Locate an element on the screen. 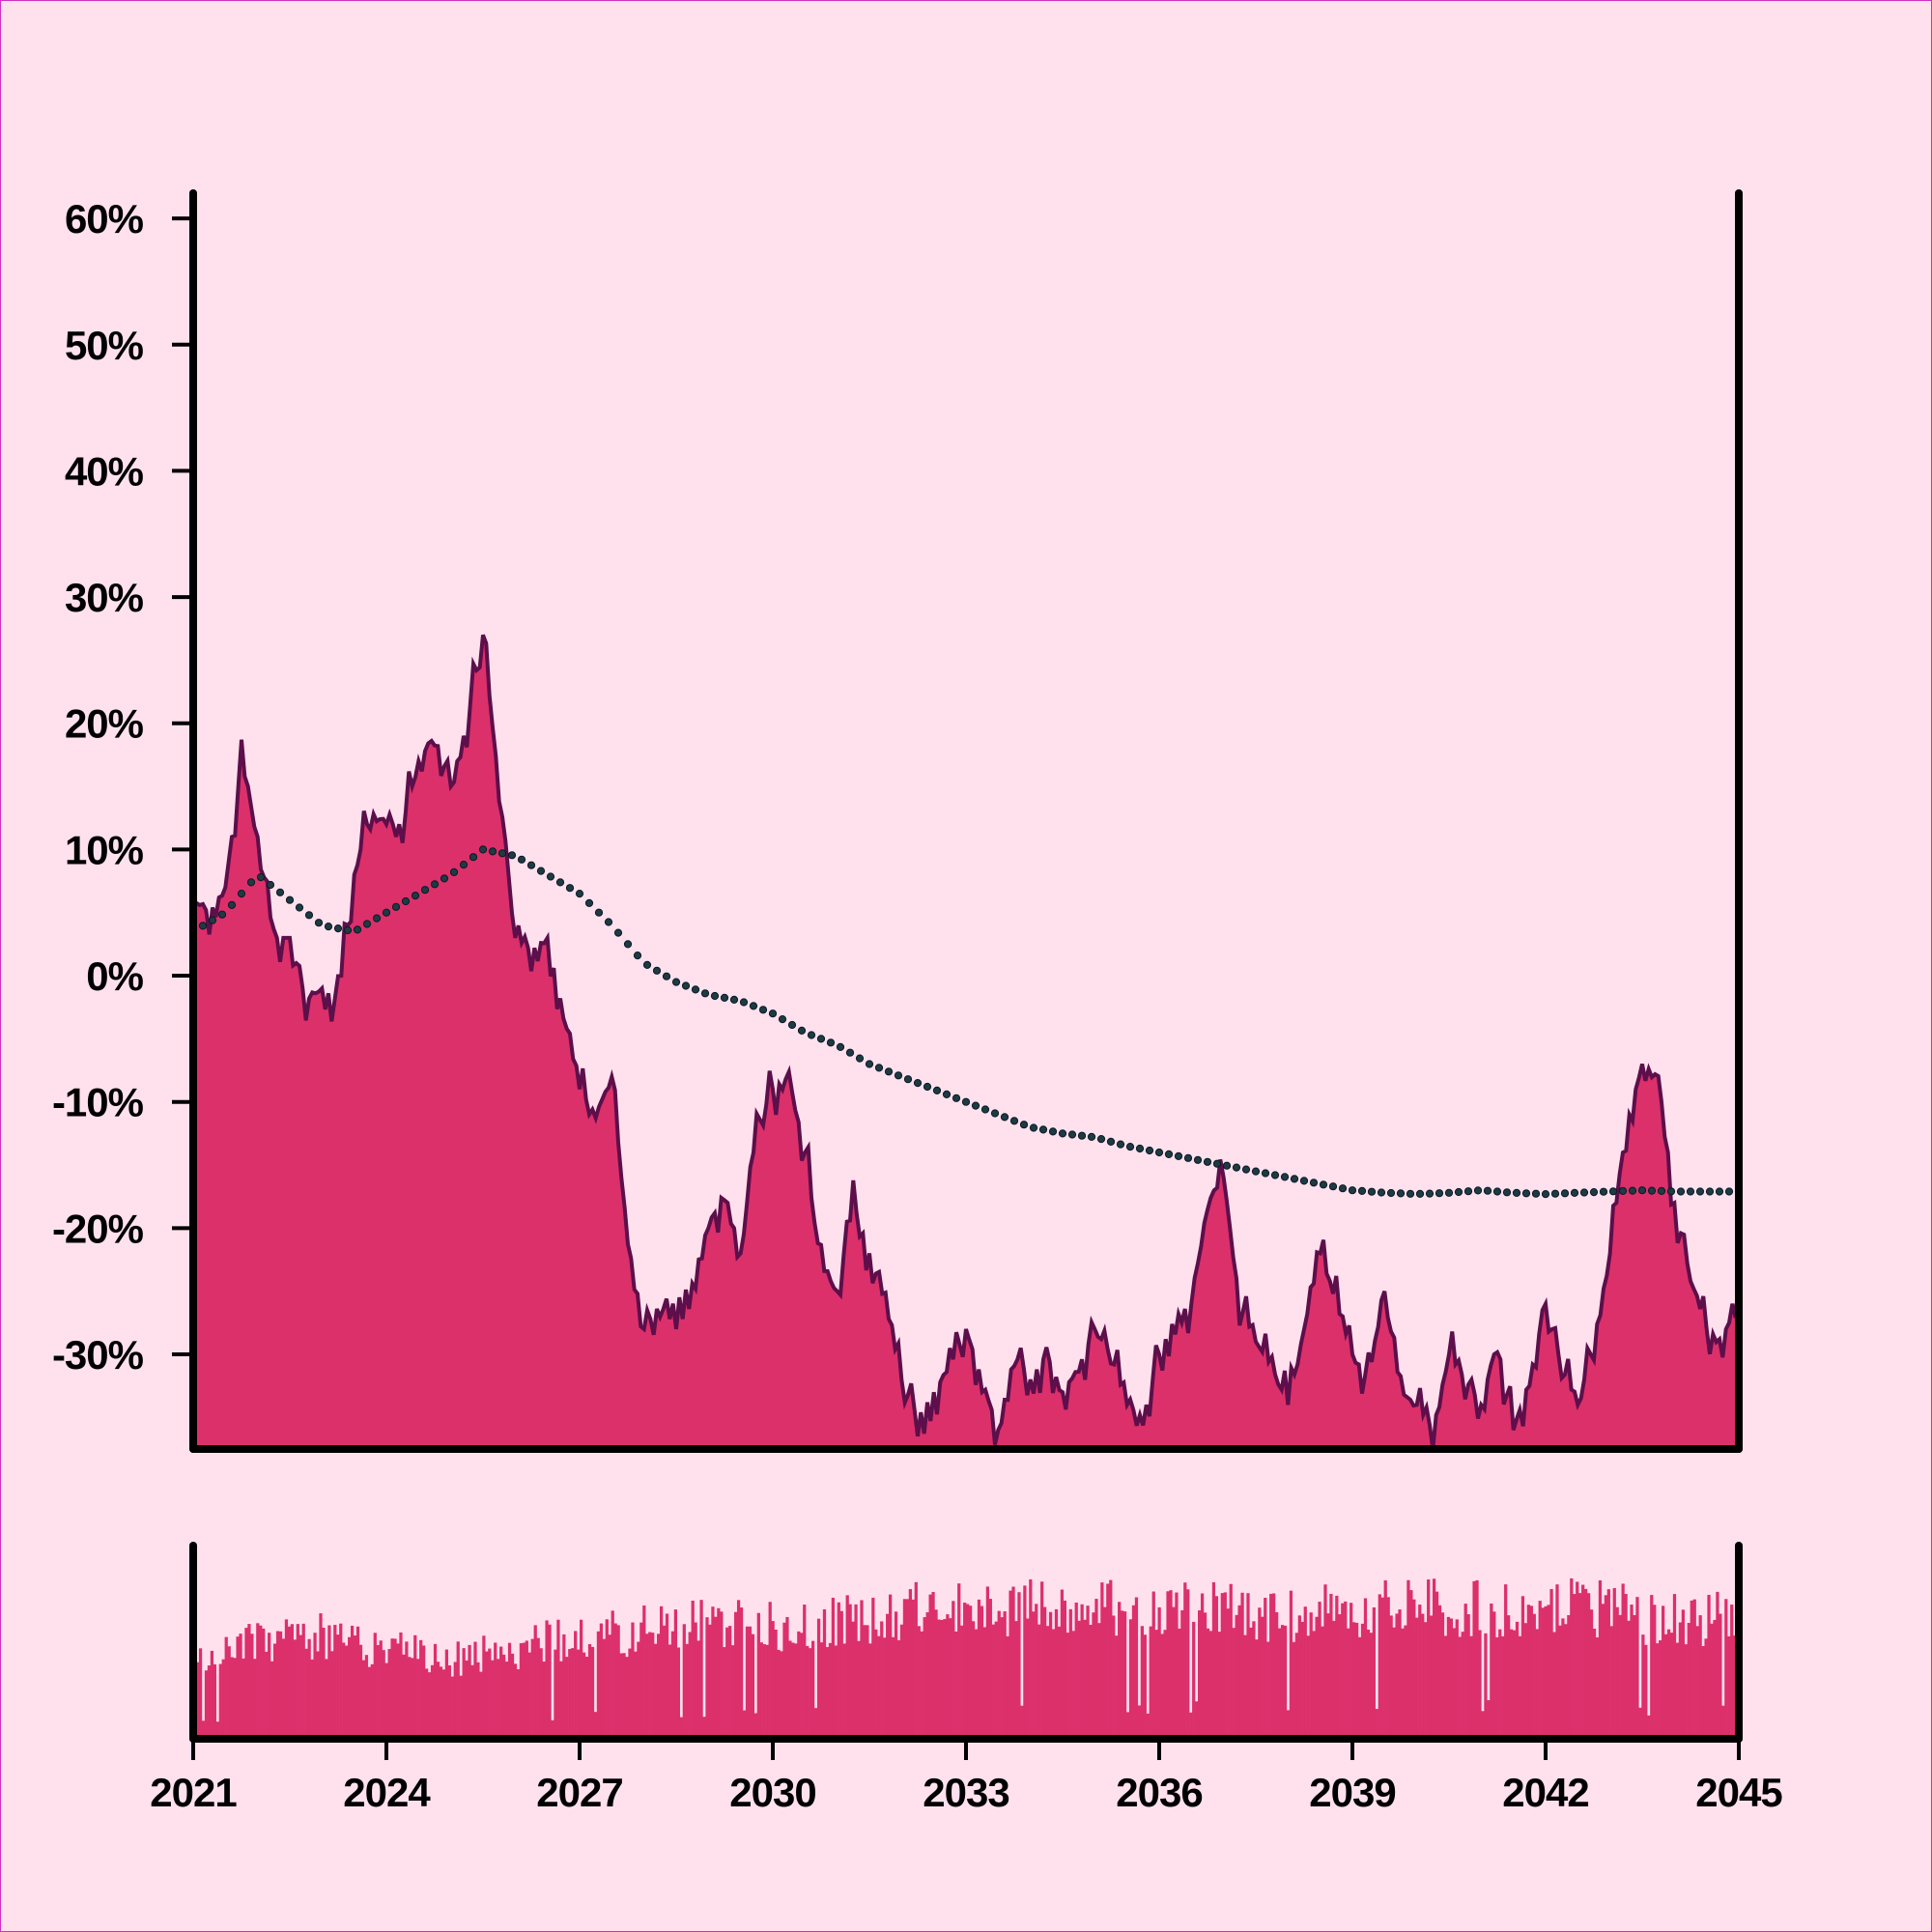  x-tick-label: 2030 is located at coordinates (772, 1792).